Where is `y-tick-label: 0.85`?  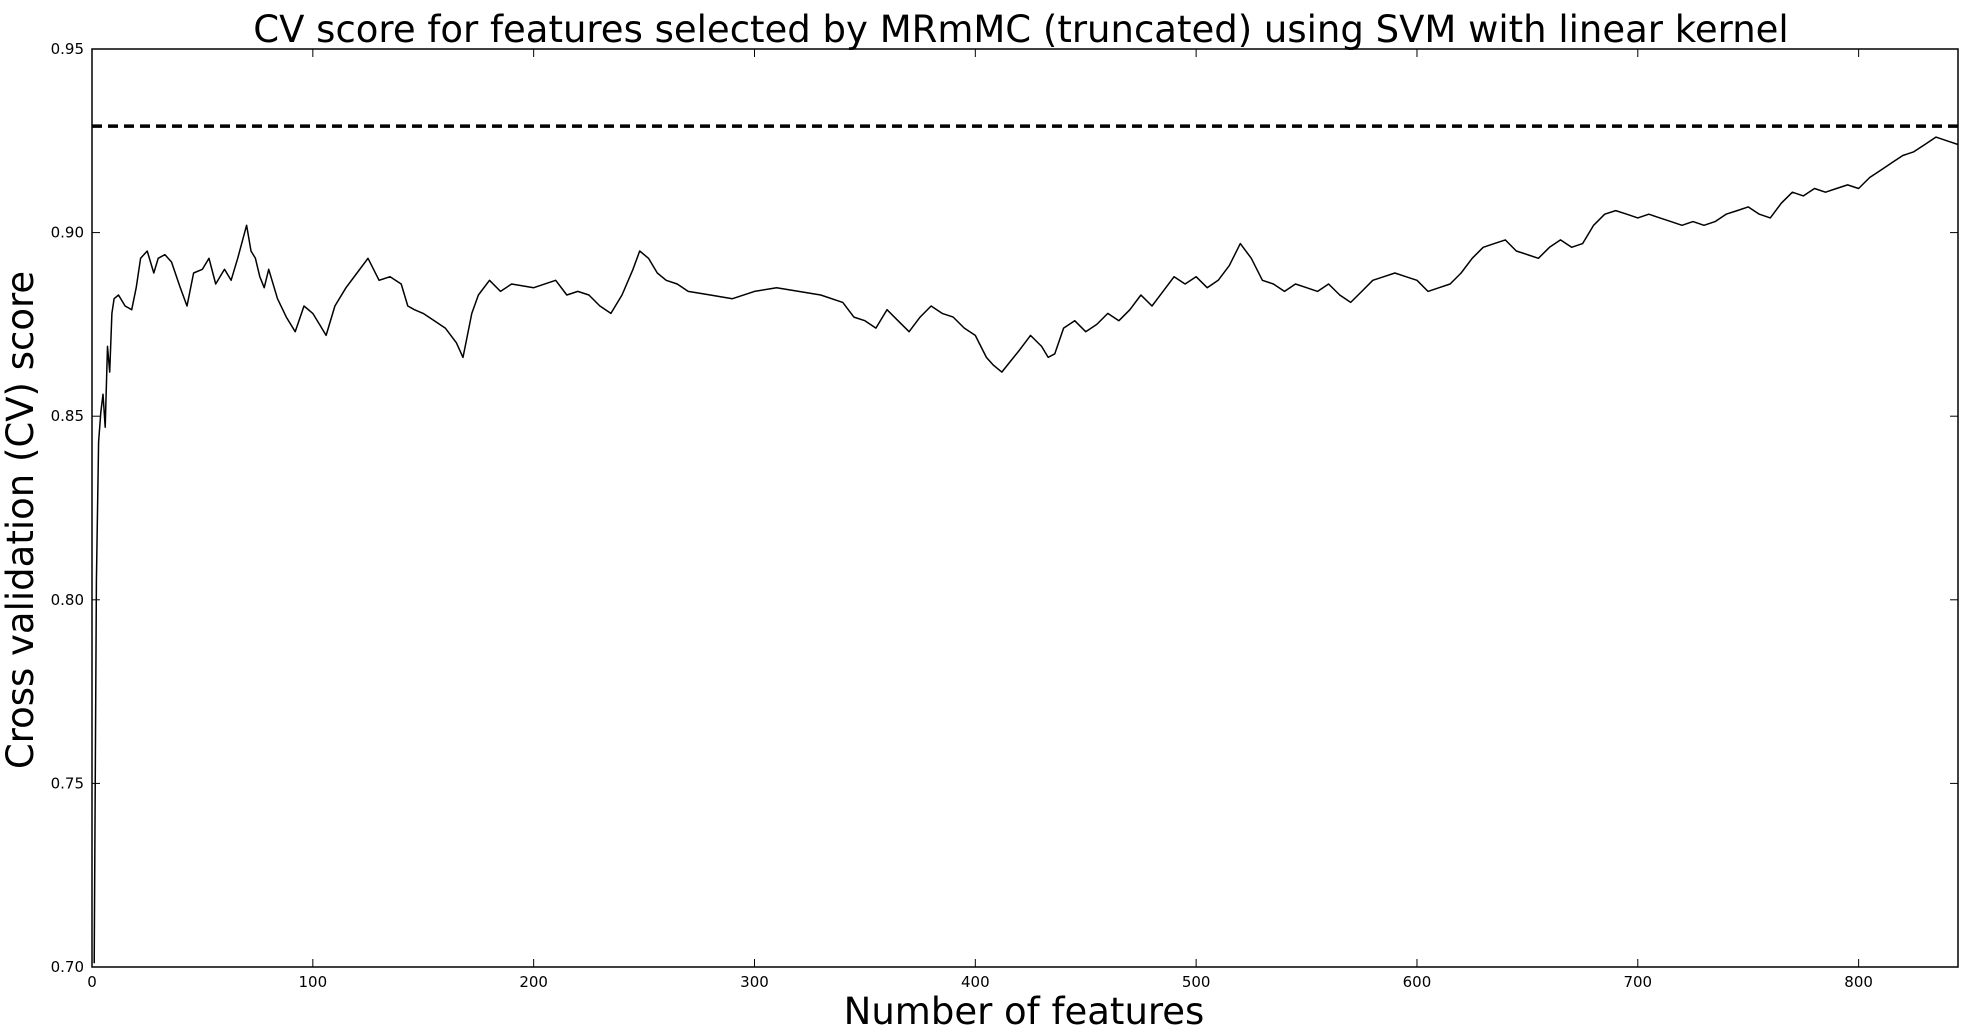 y-tick-label: 0.85 is located at coordinates (67, 416).